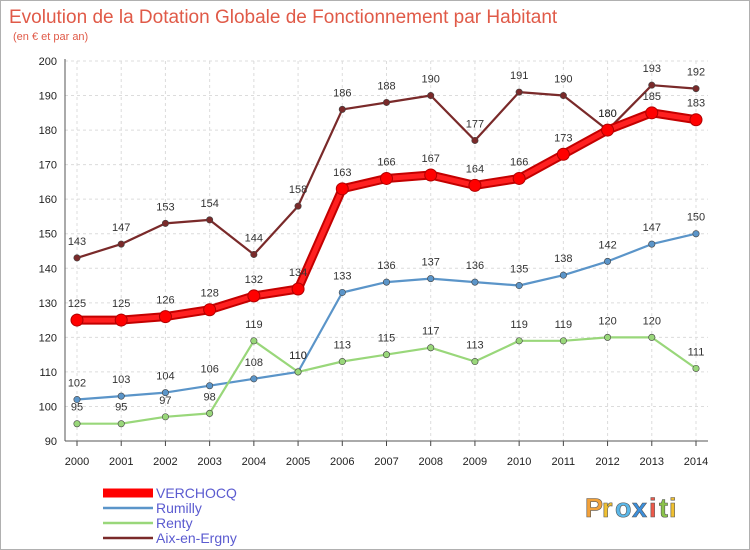 Image resolution: width=750 pixels, height=550 pixels. I want to click on data-label-rumilly: 133, so click(342, 276).